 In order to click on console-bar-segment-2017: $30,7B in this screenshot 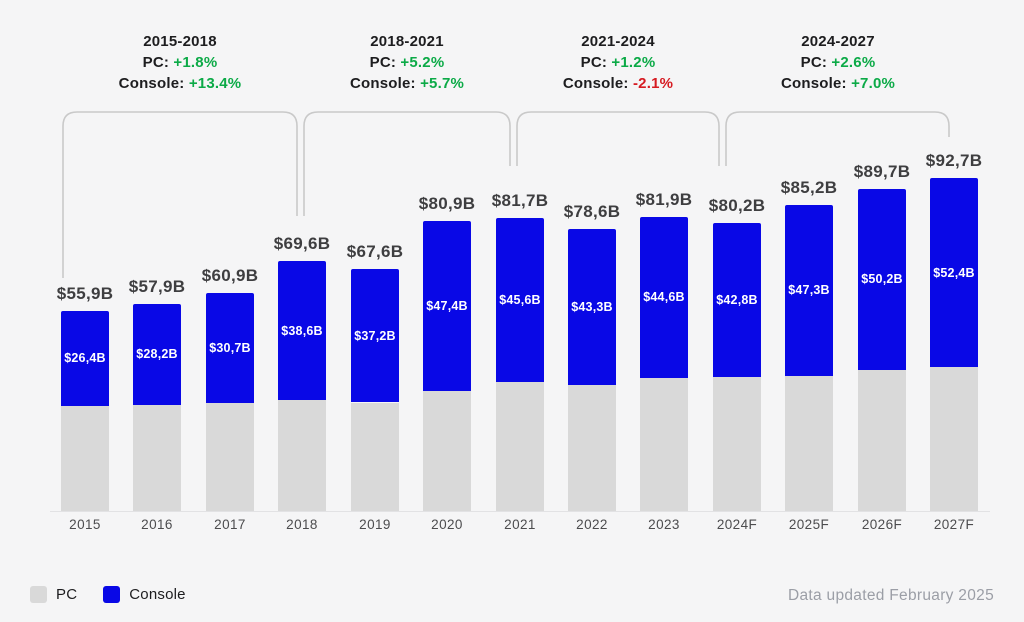, I will do `click(230, 348)`.